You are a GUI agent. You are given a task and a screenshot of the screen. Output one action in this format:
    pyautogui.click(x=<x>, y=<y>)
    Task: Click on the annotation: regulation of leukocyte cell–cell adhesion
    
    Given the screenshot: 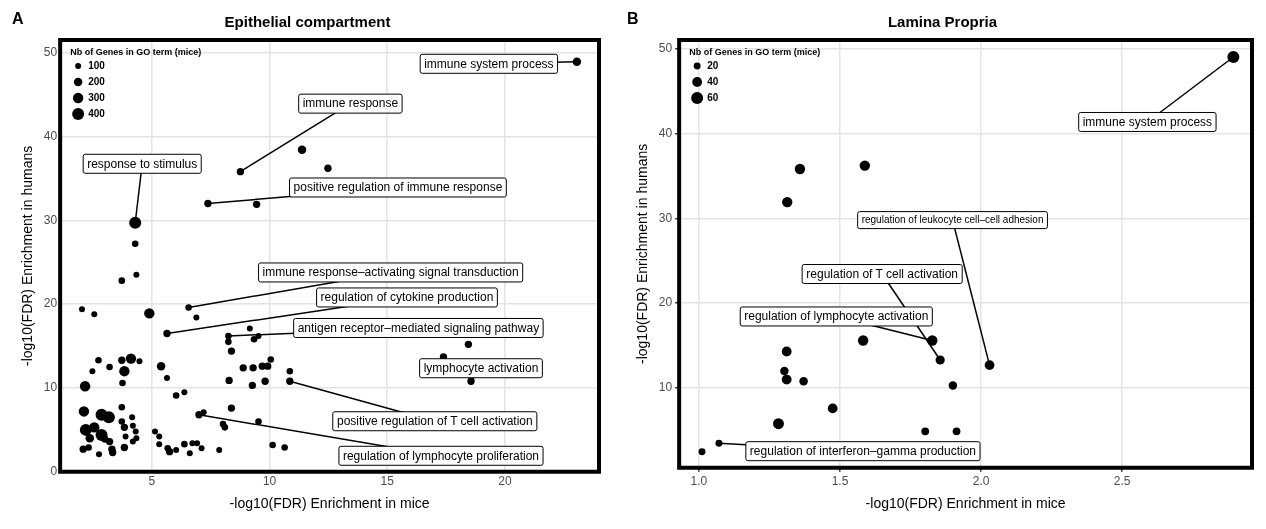 What is the action you would take?
    pyautogui.click(x=952, y=220)
    